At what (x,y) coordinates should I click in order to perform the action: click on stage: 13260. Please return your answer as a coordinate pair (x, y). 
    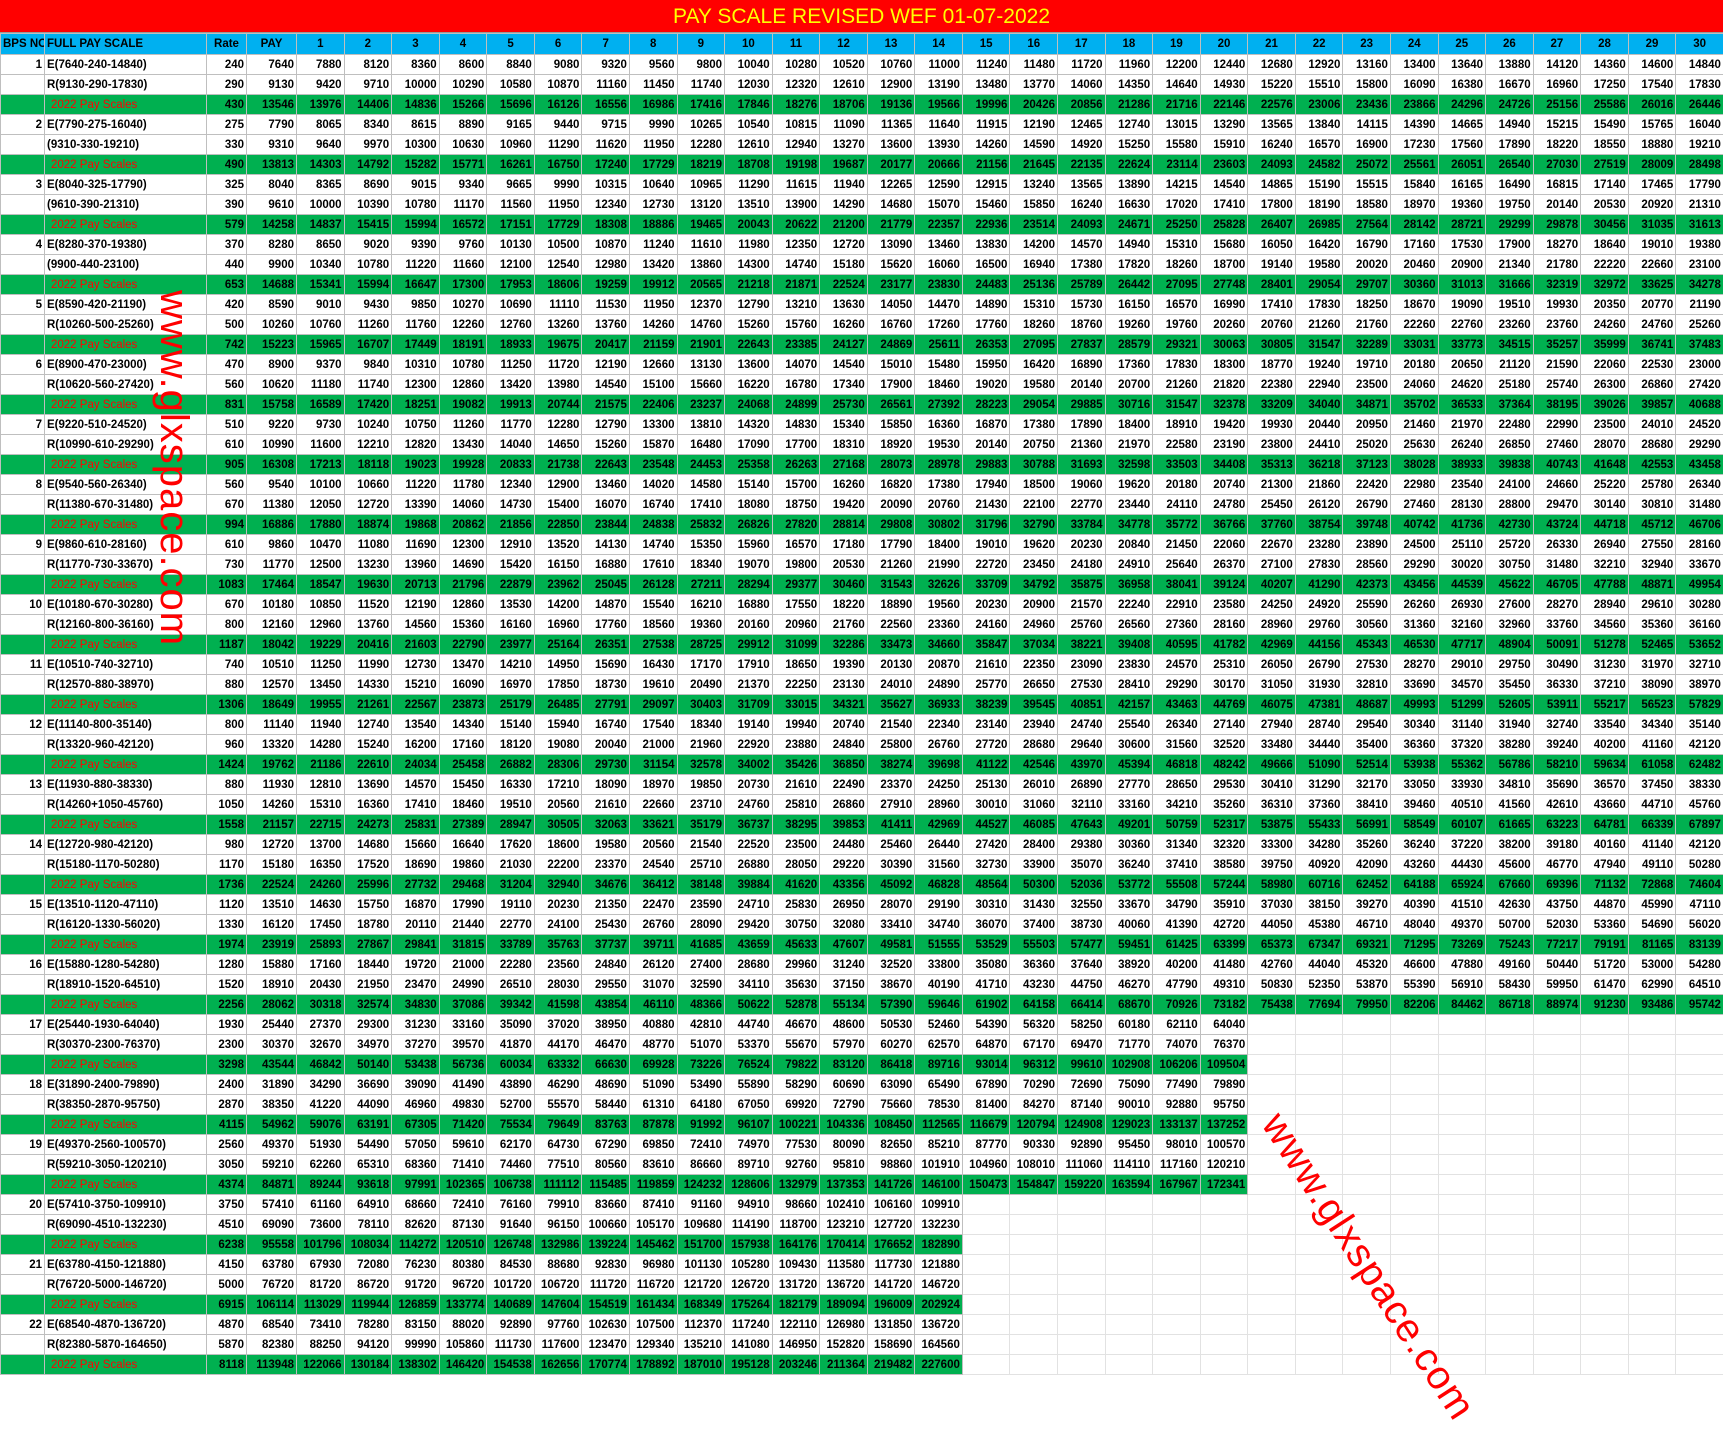
    Looking at the image, I should click on (558, 324).